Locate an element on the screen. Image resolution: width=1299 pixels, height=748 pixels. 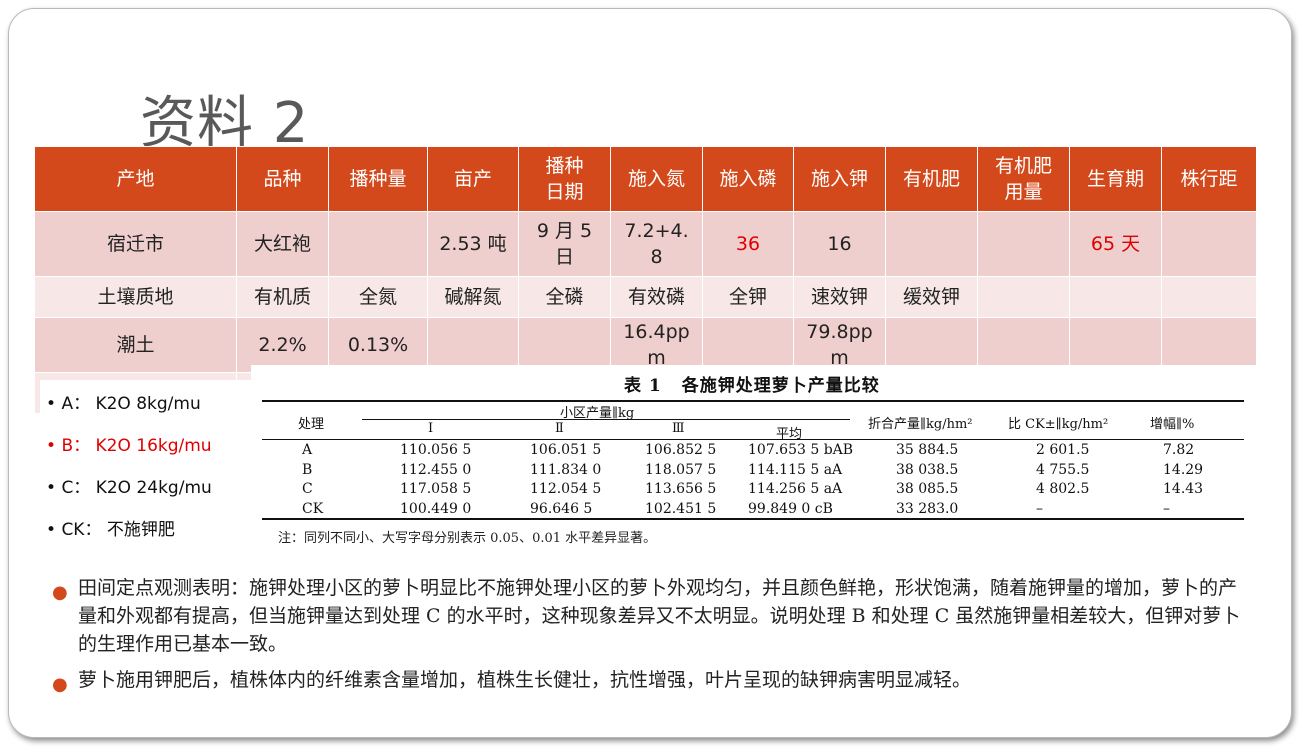
yield-cell: 100.449 0 is located at coordinates (436, 508).